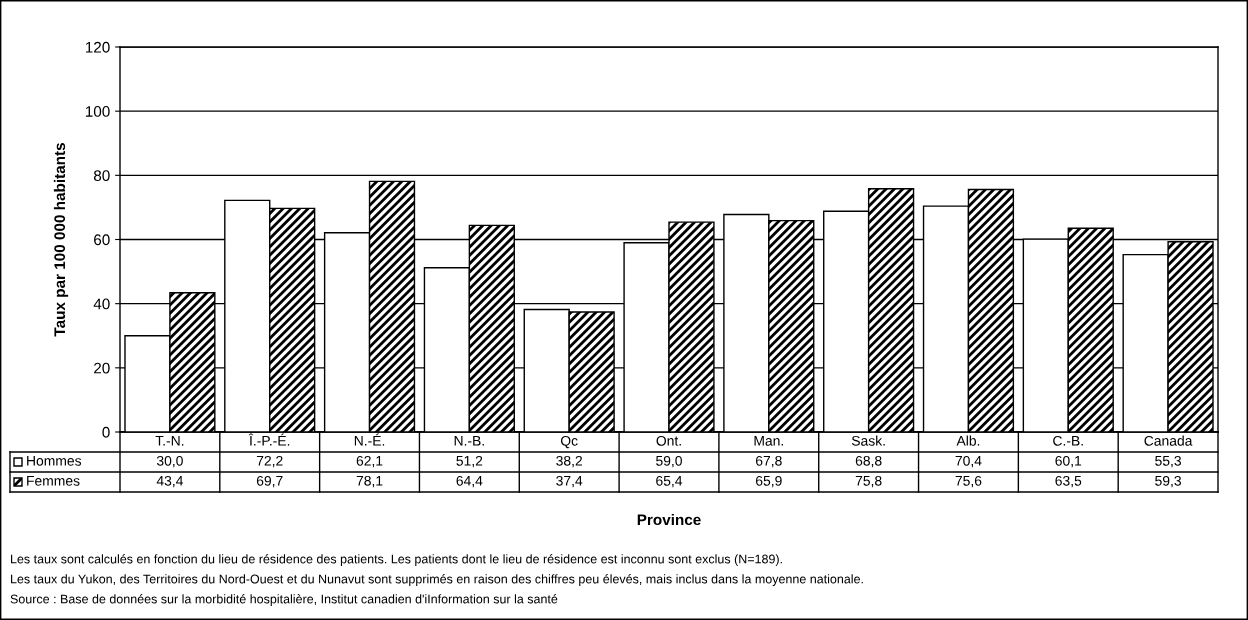  Describe the element at coordinates (269, 461) in the screenshot. I see `data-label: 72,2` at that location.